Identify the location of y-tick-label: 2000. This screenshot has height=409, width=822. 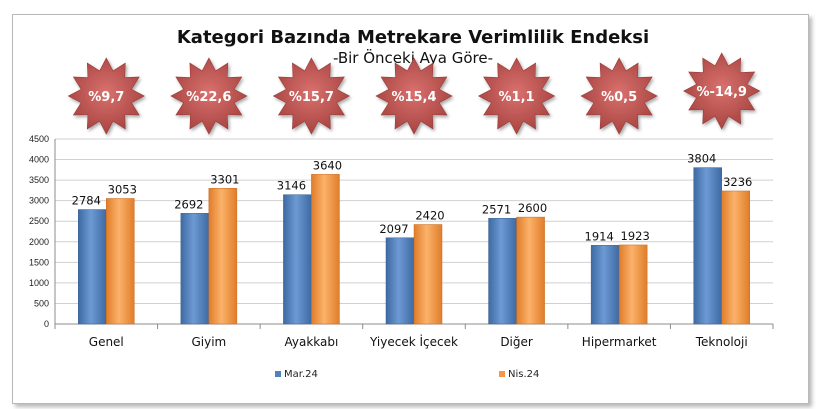
(39, 242).